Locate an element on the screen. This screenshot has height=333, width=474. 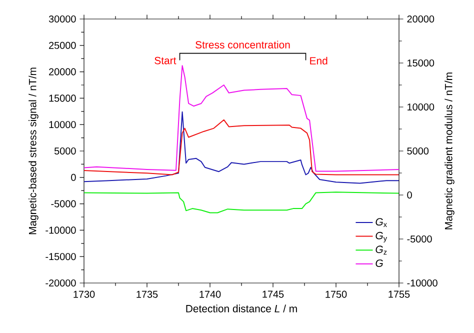
legend-label: G$_{z}$ is located at coordinates (381, 250).